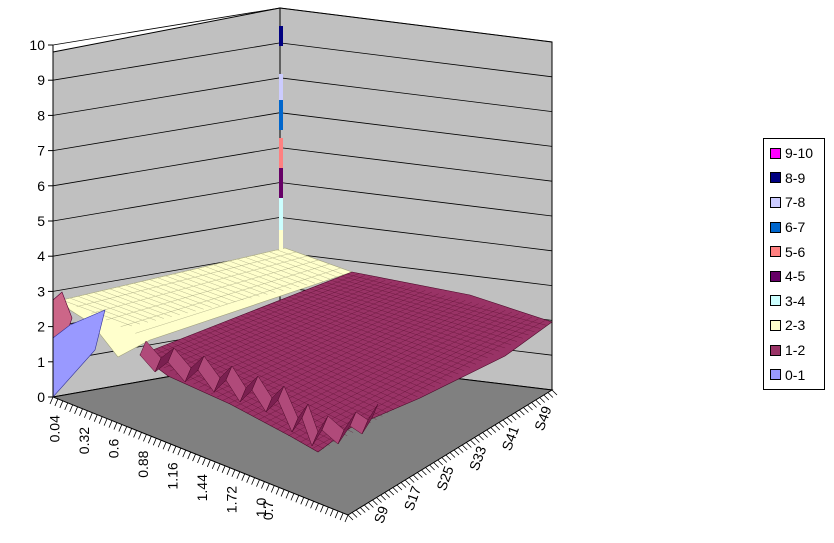  What do you see at coordinates (202, 487) in the screenshot?
I see `x-tick-label: 1.44` at bounding box center [202, 487].